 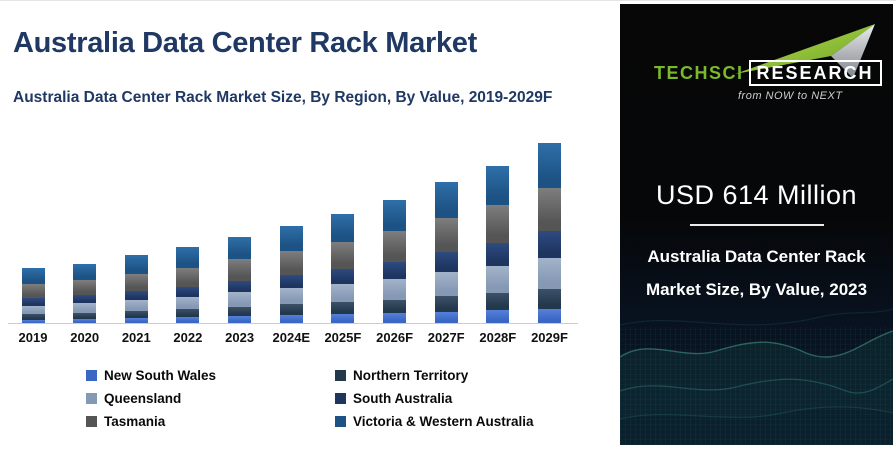 I want to click on page-title: Australia Data Center Rack Market, so click(x=245, y=43).